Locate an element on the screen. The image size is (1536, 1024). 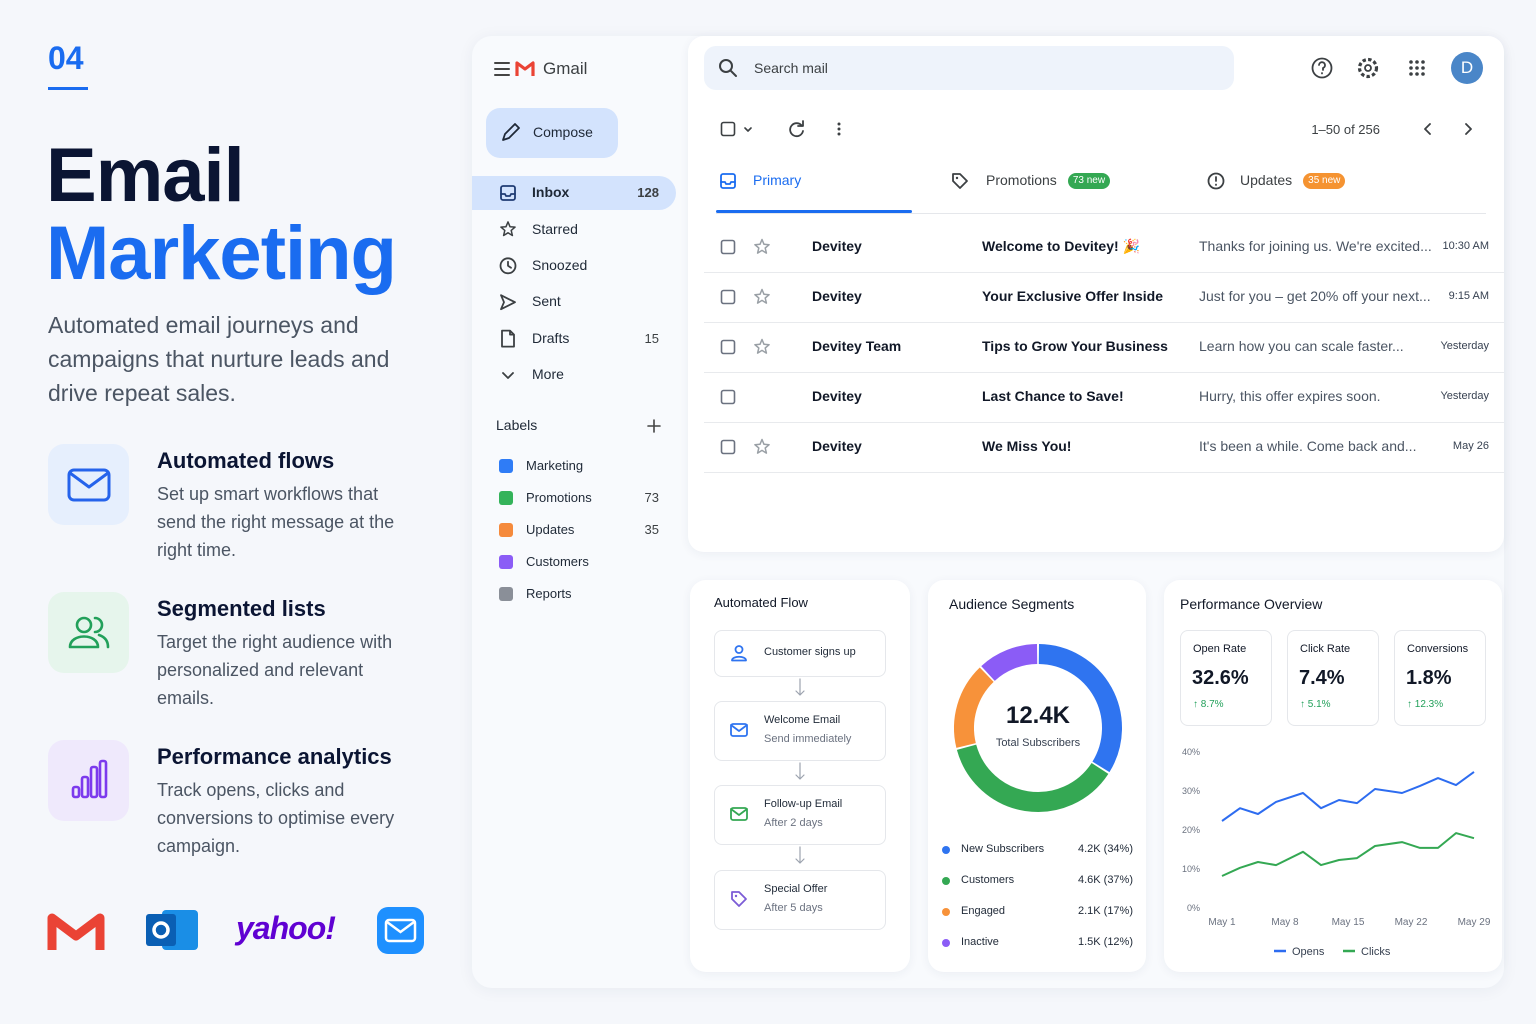
metric-value: 32.6% is located at coordinates (1220, 678).